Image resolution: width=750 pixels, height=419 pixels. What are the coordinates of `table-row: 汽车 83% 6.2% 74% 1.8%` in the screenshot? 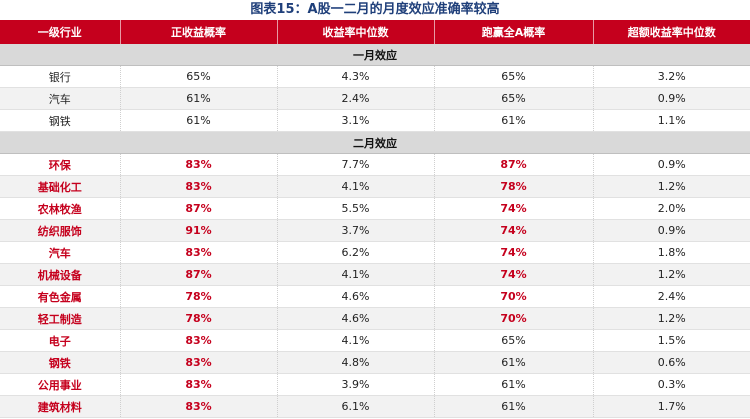 It's located at (375, 252).